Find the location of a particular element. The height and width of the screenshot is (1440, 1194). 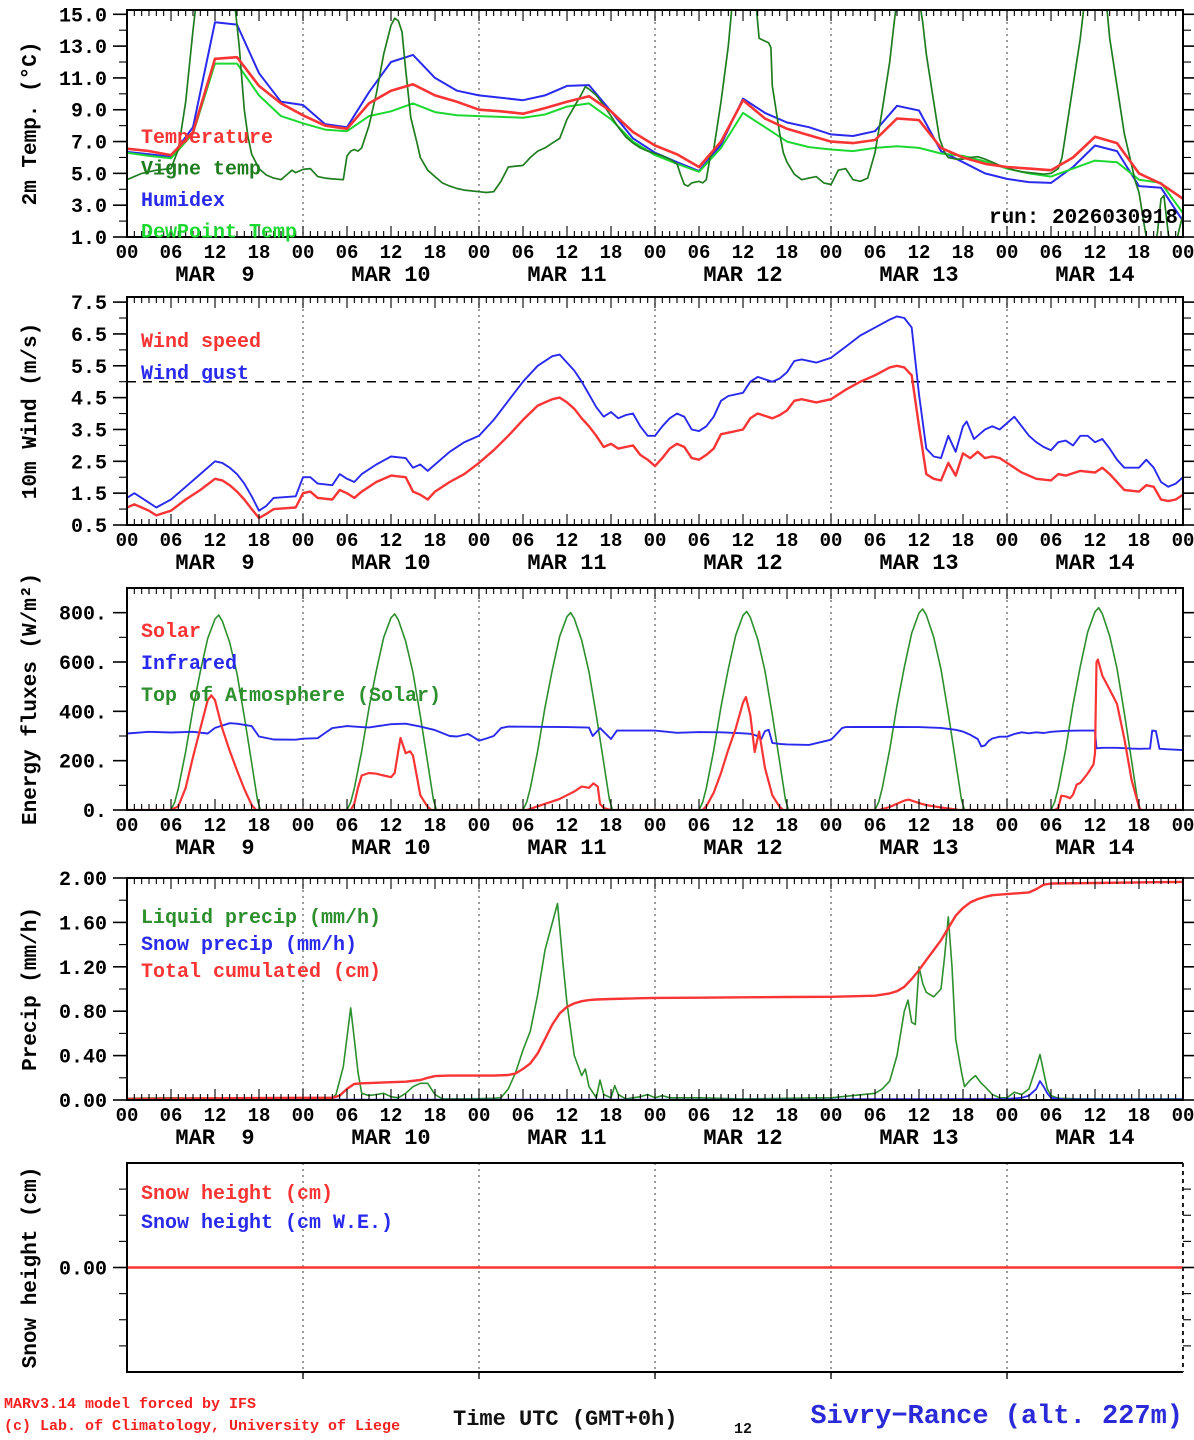

series-toa-solar is located at coordinates (656, 708).